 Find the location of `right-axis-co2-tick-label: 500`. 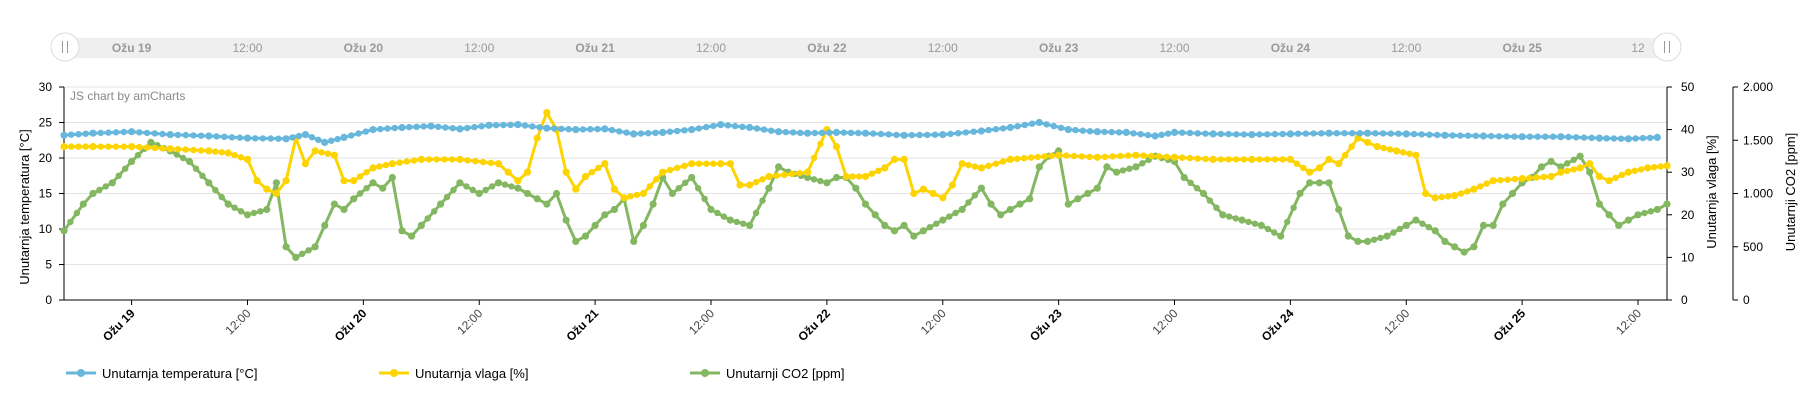

right-axis-co2-tick-label: 500 is located at coordinates (1753, 247).